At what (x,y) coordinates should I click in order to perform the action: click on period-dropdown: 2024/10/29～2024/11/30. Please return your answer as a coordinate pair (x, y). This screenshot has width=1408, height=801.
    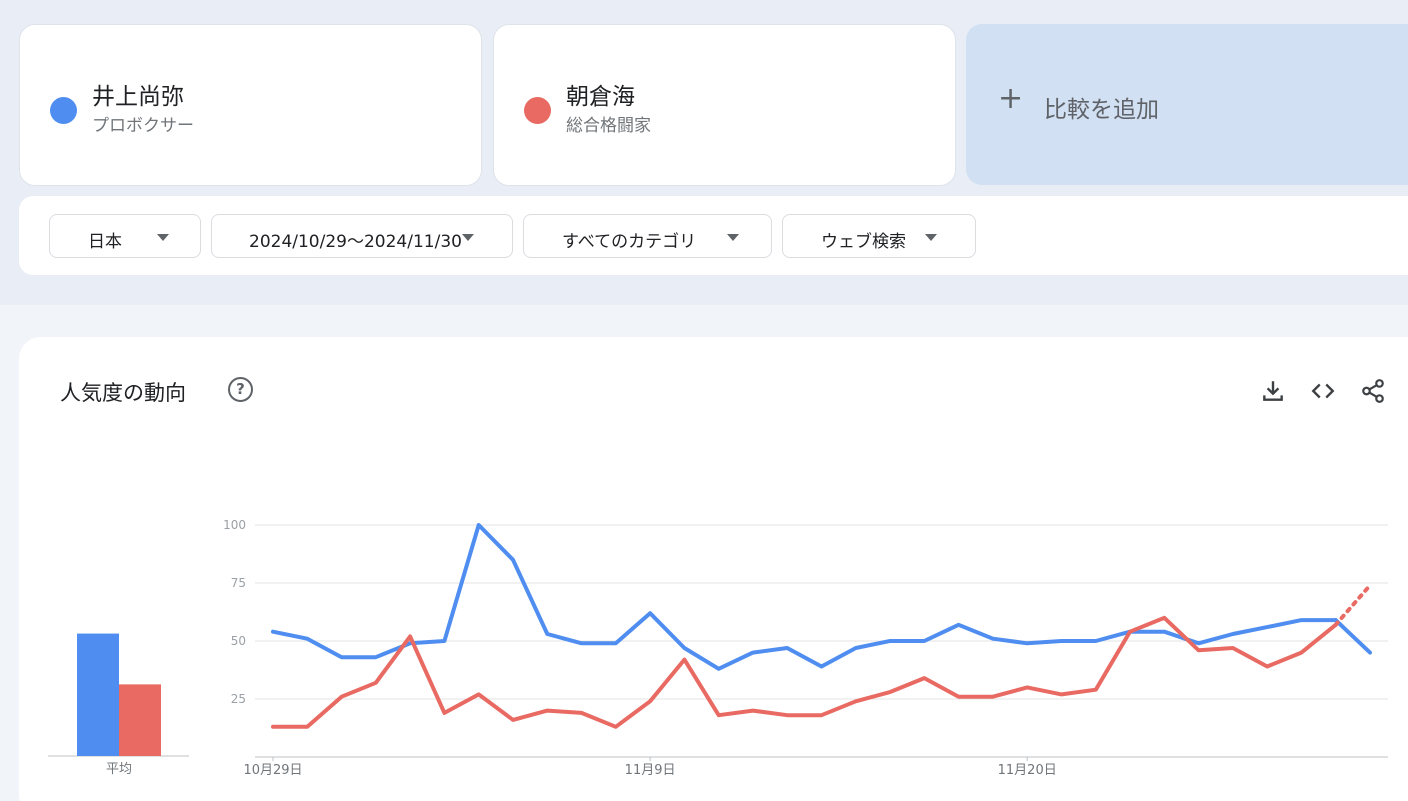
    Looking at the image, I should click on (362, 236).